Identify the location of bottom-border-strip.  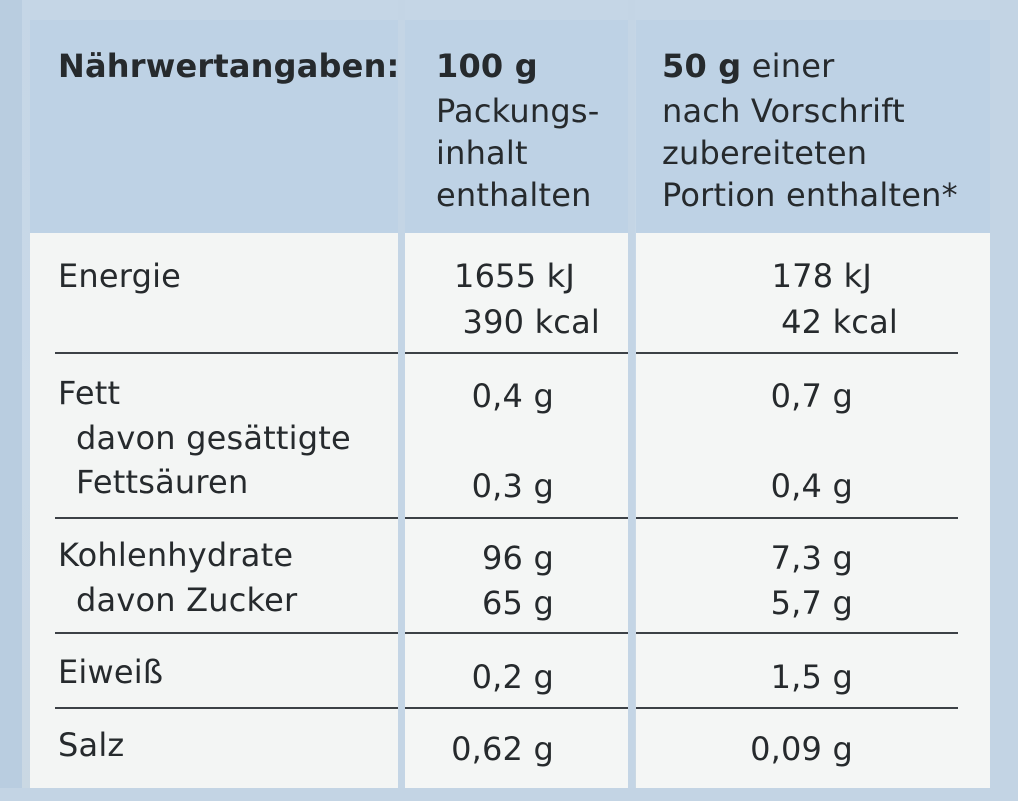
(509, 794).